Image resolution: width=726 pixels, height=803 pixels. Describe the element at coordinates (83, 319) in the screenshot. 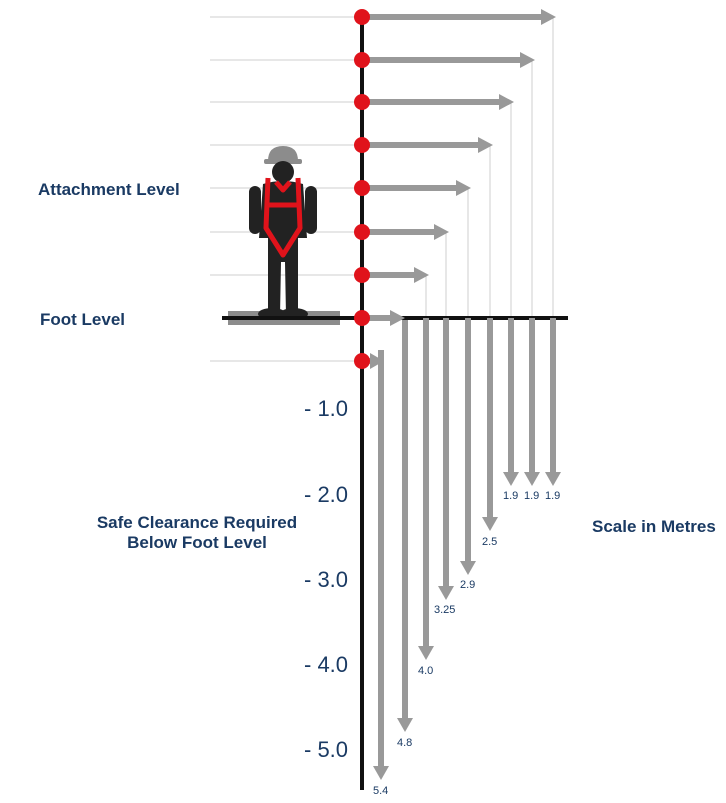

I see `foot-level-label: Foot Level` at that location.